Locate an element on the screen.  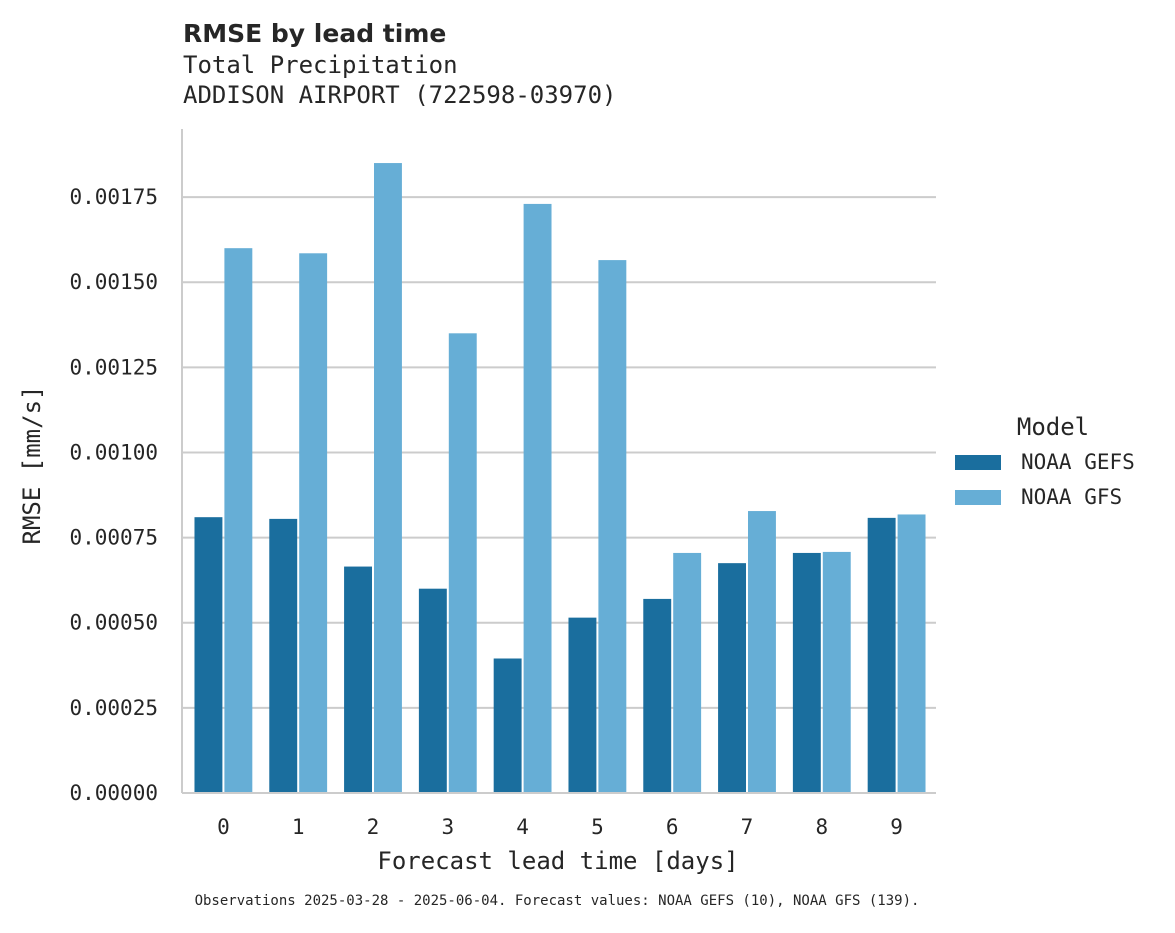
x-tick-label: 4 is located at coordinates (522, 827).